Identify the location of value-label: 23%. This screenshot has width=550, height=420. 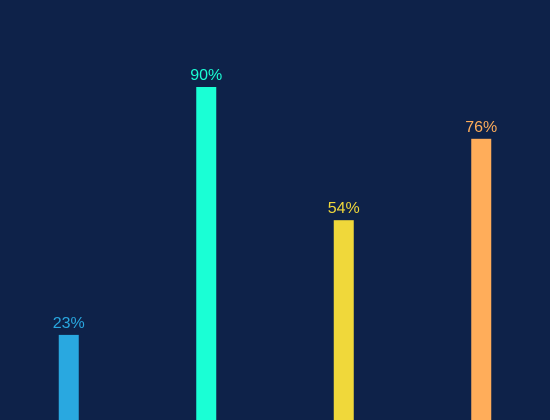
(69, 323).